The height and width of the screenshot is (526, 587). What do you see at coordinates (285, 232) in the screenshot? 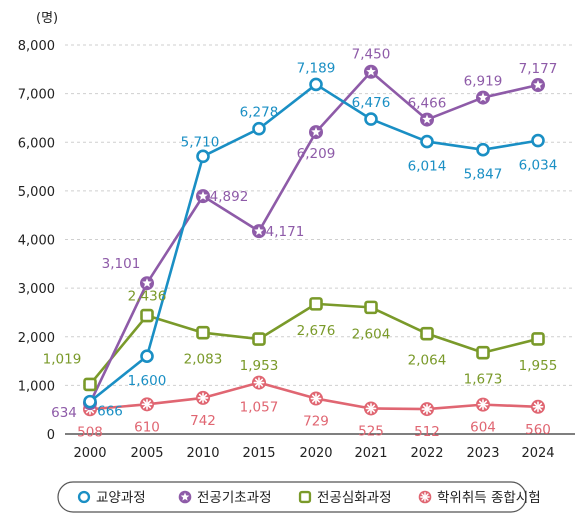
I see `data-label: 4,171` at bounding box center [285, 232].